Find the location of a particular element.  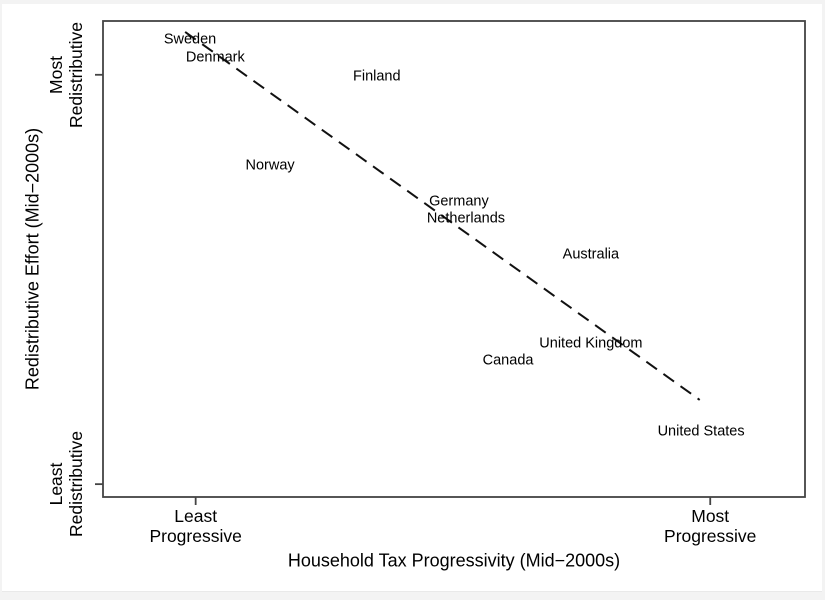

point-label-sweden: Sweden is located at coordinates (190, 39).